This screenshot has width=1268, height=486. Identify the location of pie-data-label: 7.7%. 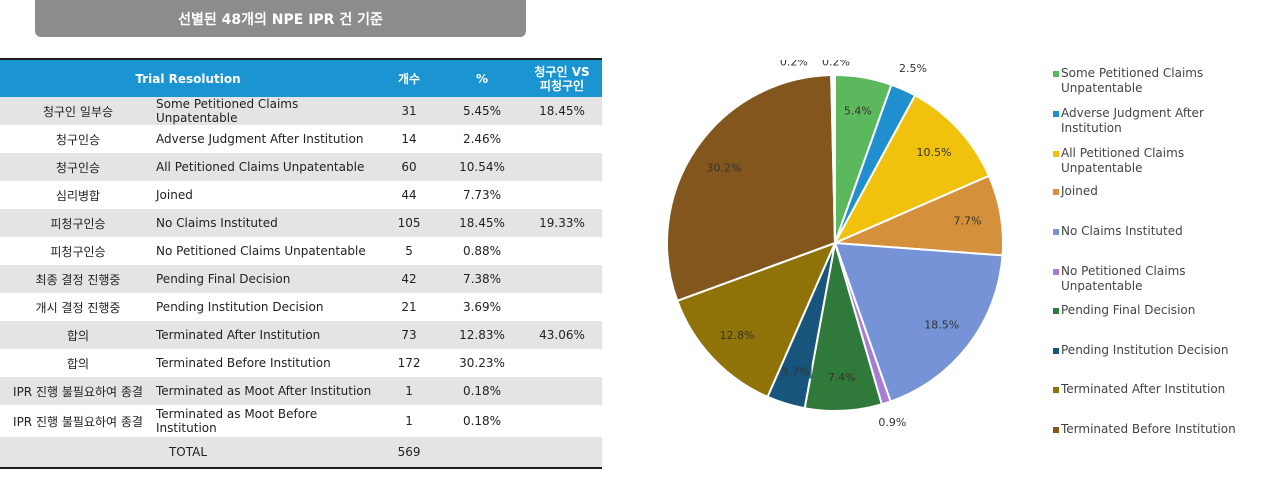
(967, 220).